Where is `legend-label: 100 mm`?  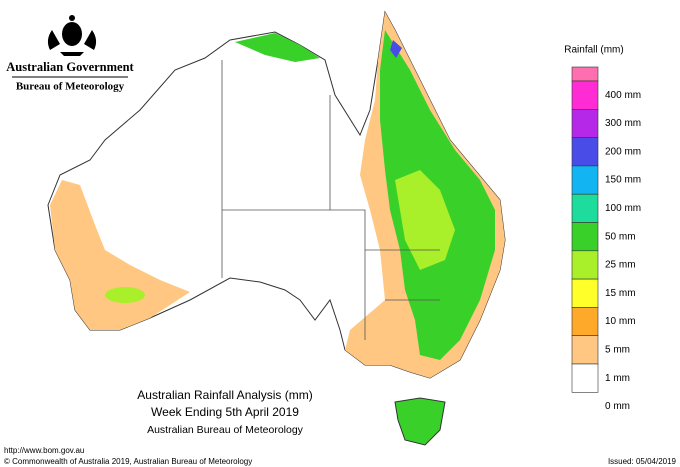 legend-label: 100 mm is located at coordinates (623, 208).